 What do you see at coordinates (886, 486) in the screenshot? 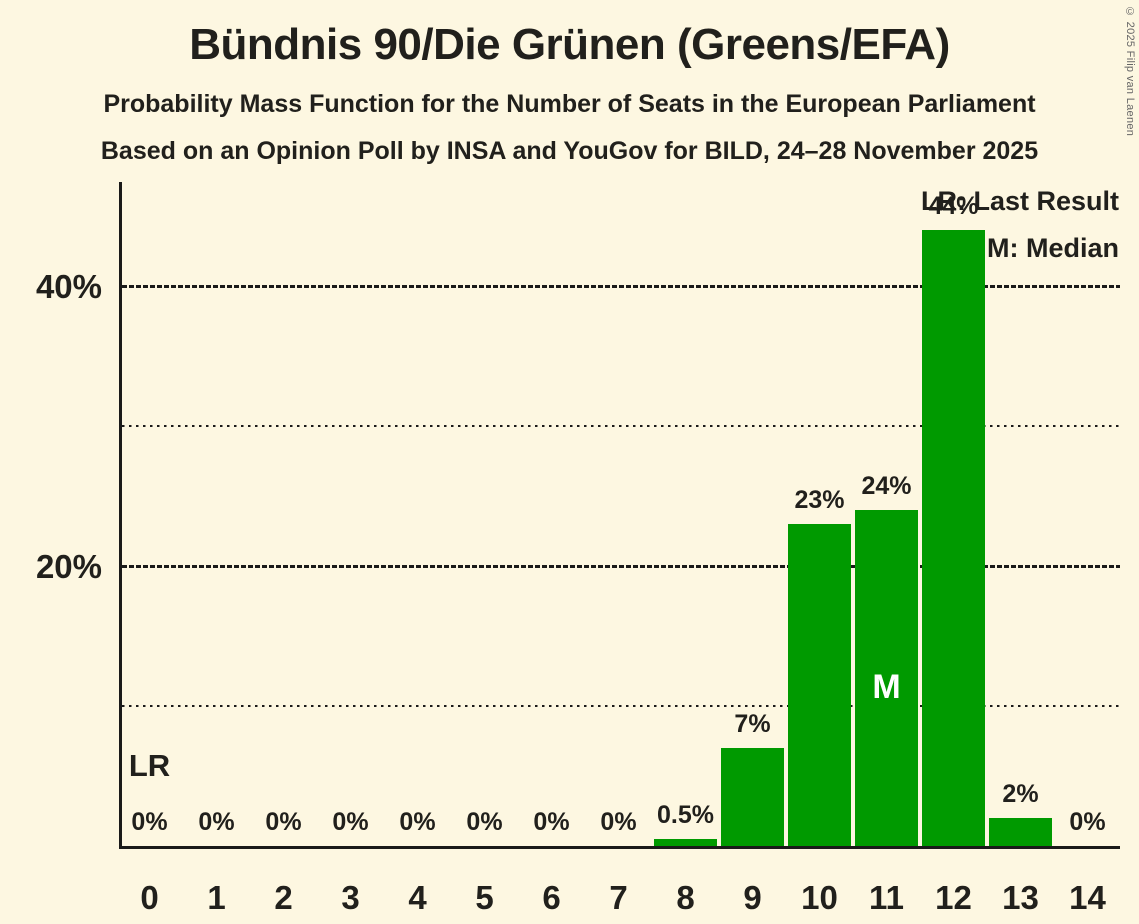
I see `bar-value-label: 24%` at bounding box center [886, 486].